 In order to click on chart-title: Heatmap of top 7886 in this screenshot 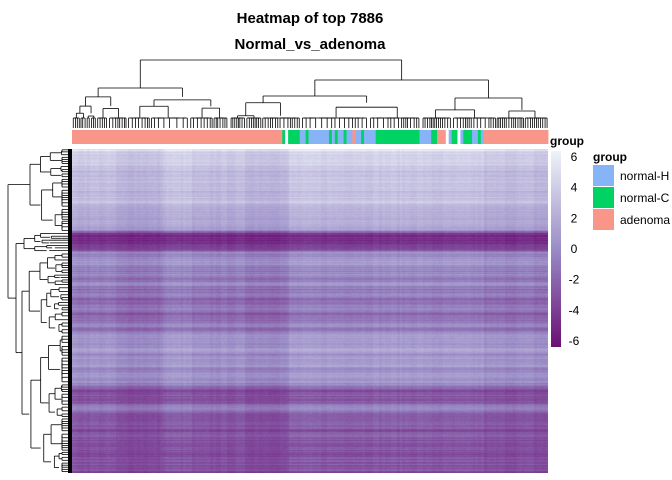, I will do `click(310, 18)`.